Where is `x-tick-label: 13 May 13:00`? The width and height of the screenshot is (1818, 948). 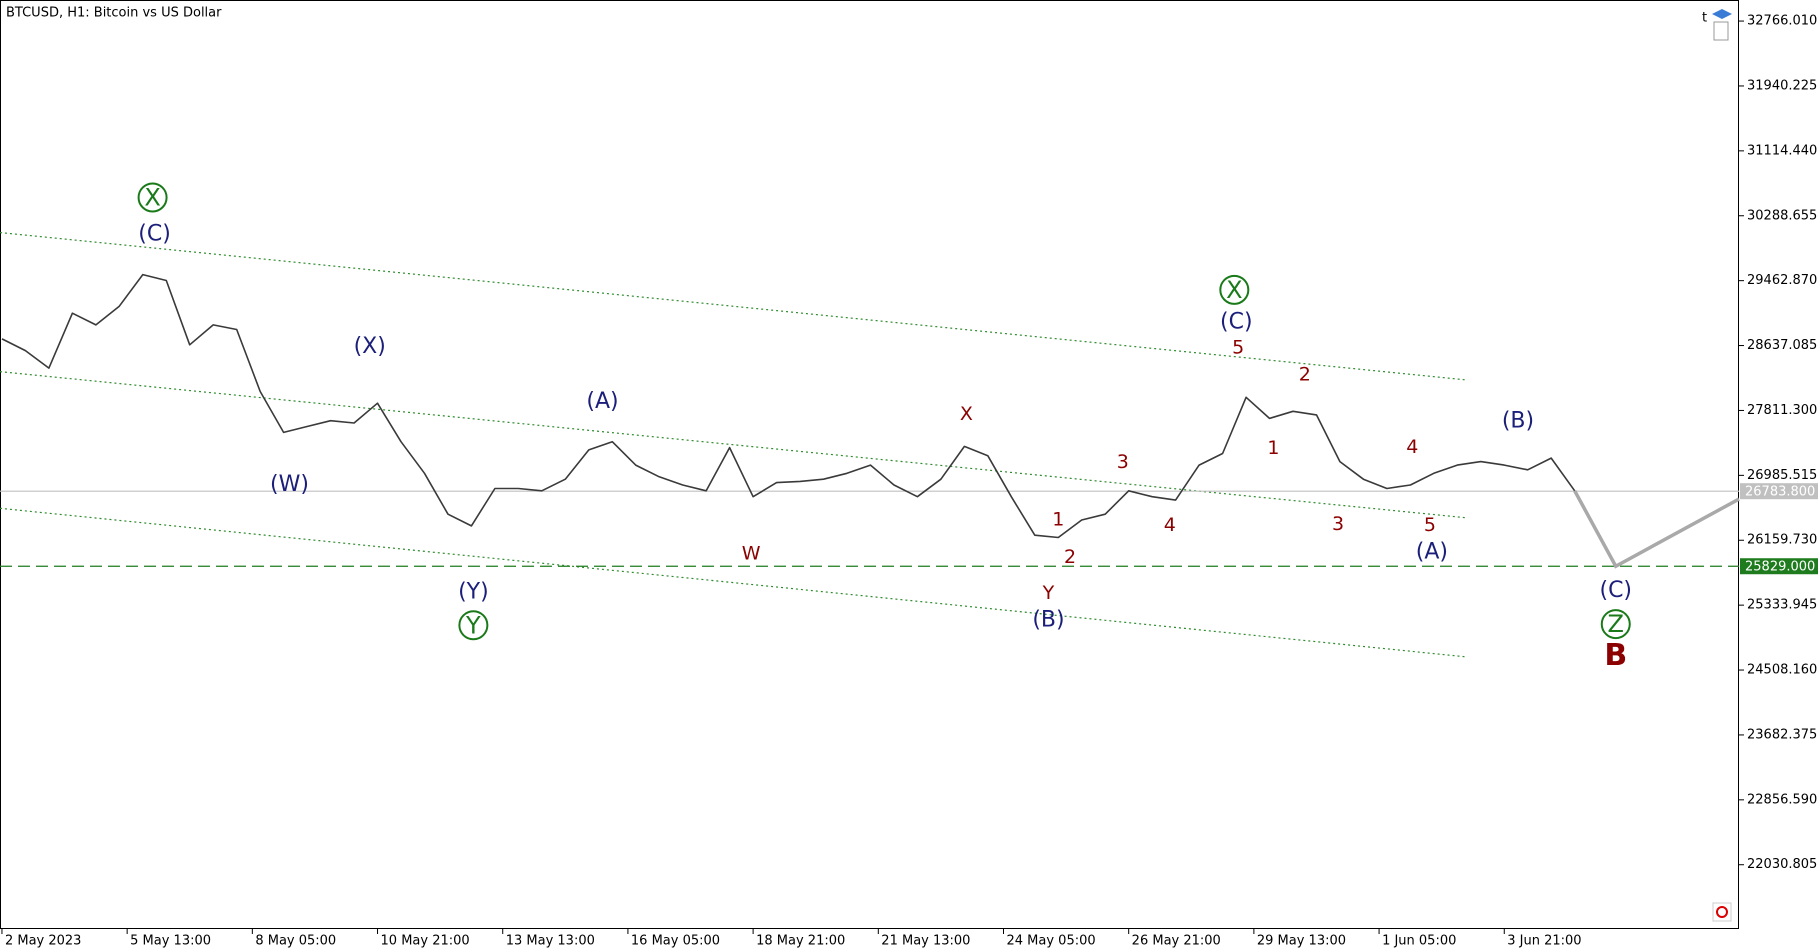 x-tick-label: 13 May 13:00 is located at coordinates (550, 941).